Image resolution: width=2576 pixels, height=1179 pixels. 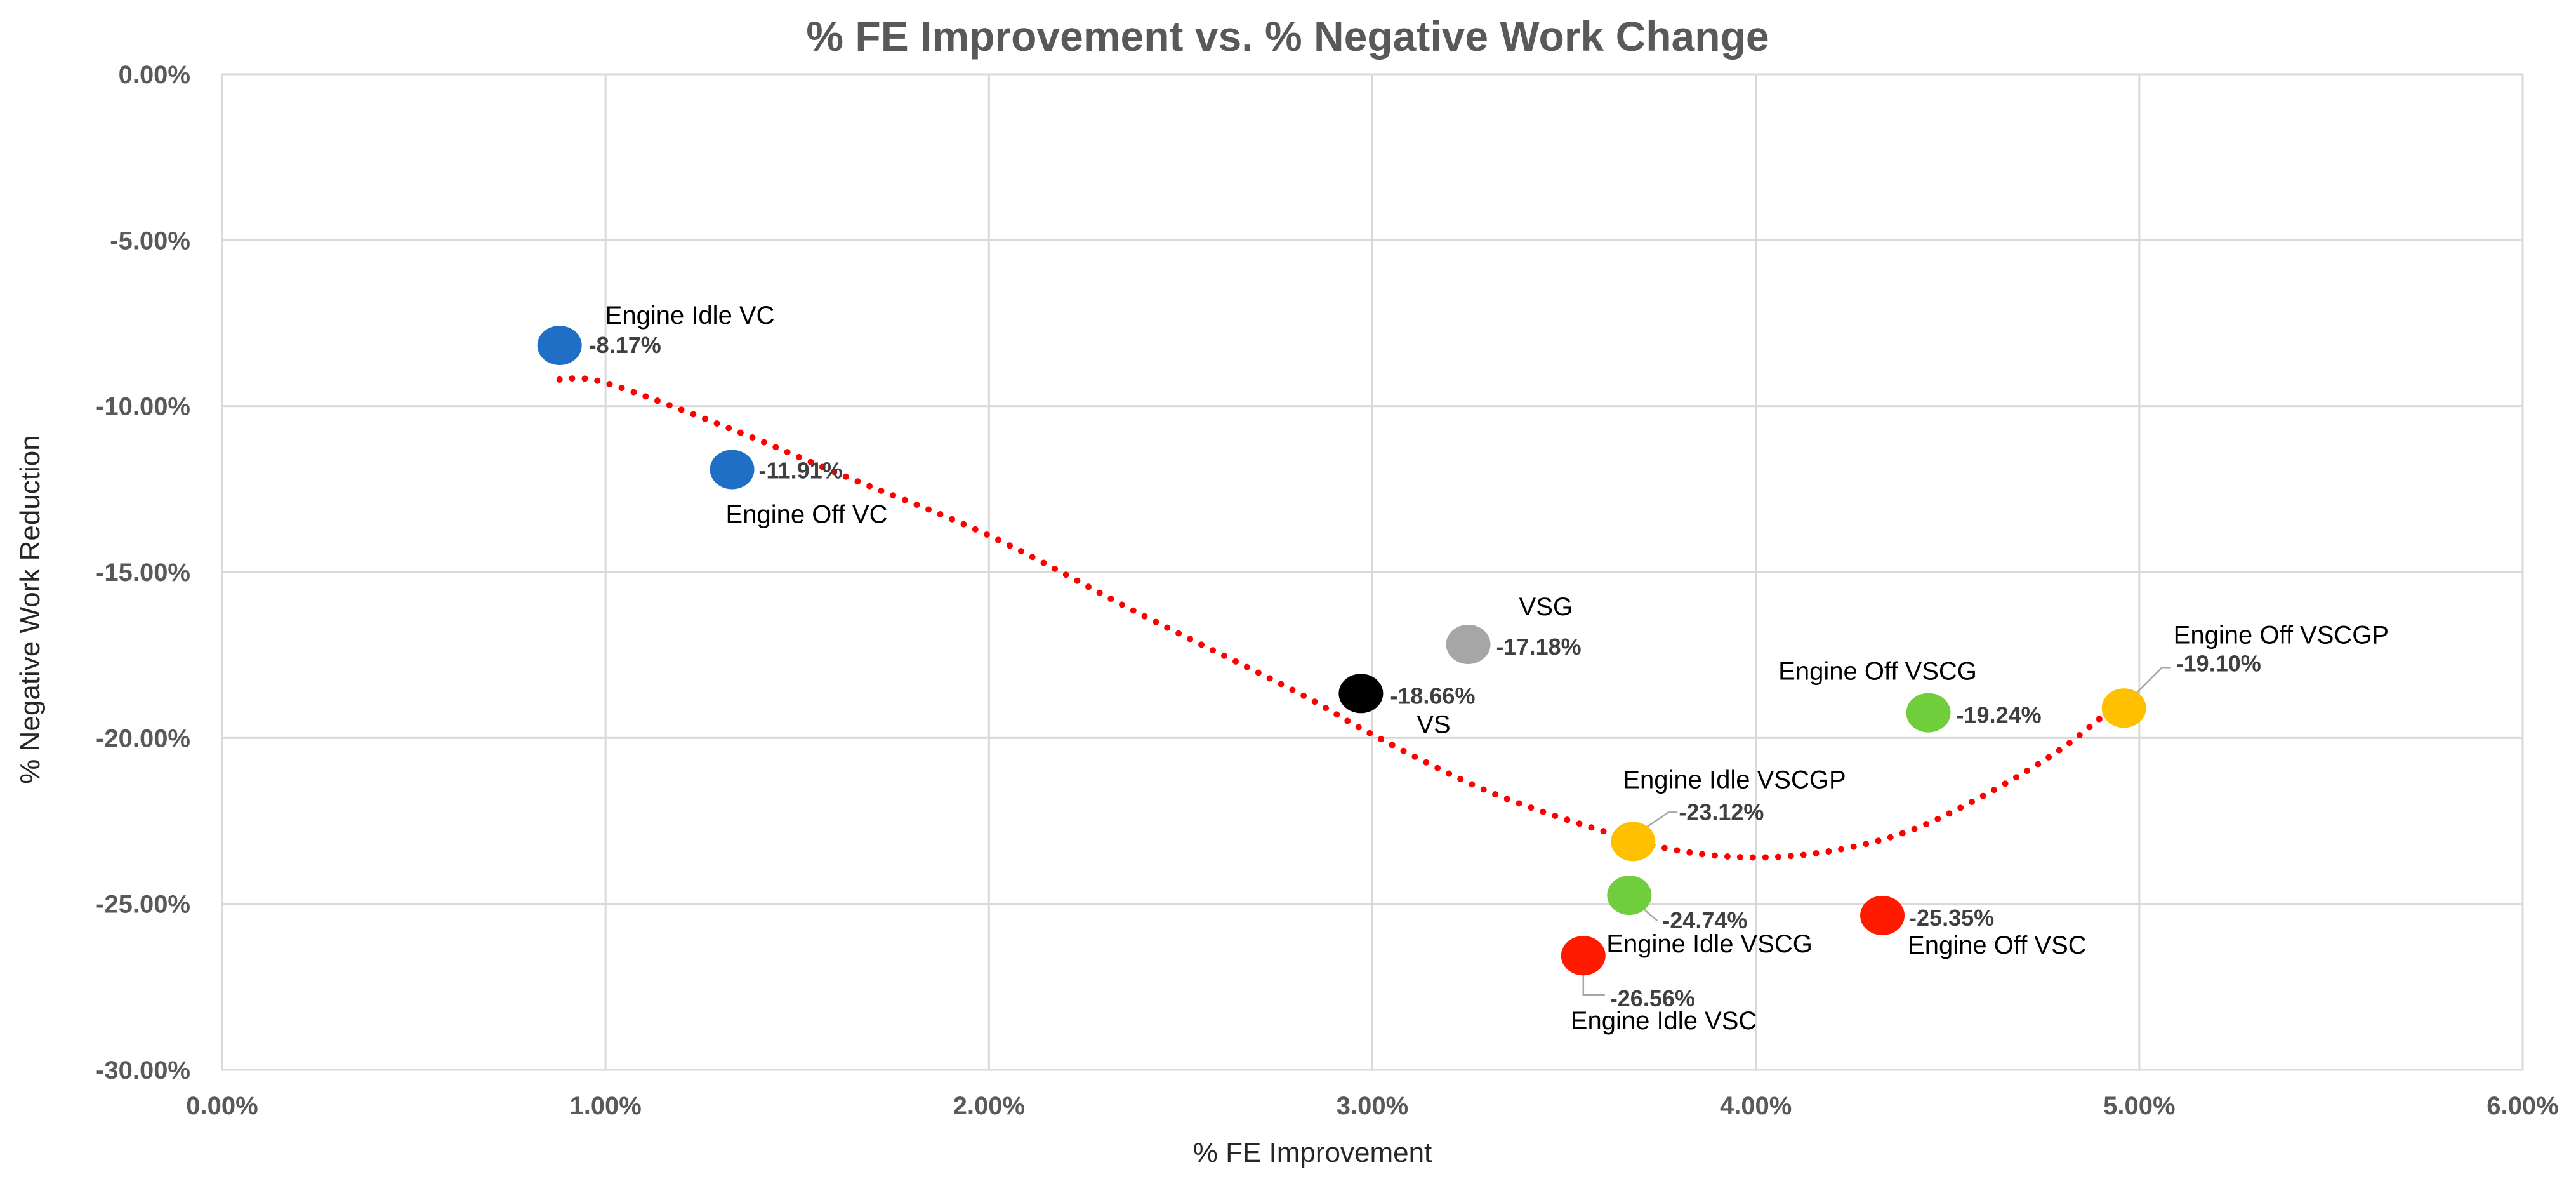 I want to click on data-point-name-label: Engine Off VSC, so click(x=1997, y=945).